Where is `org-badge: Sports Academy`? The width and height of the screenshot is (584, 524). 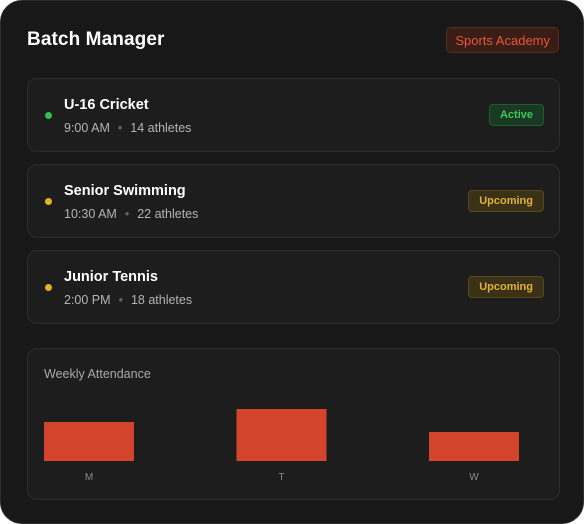
org-badge: Sports Academy is located at coordinates (502, 40).